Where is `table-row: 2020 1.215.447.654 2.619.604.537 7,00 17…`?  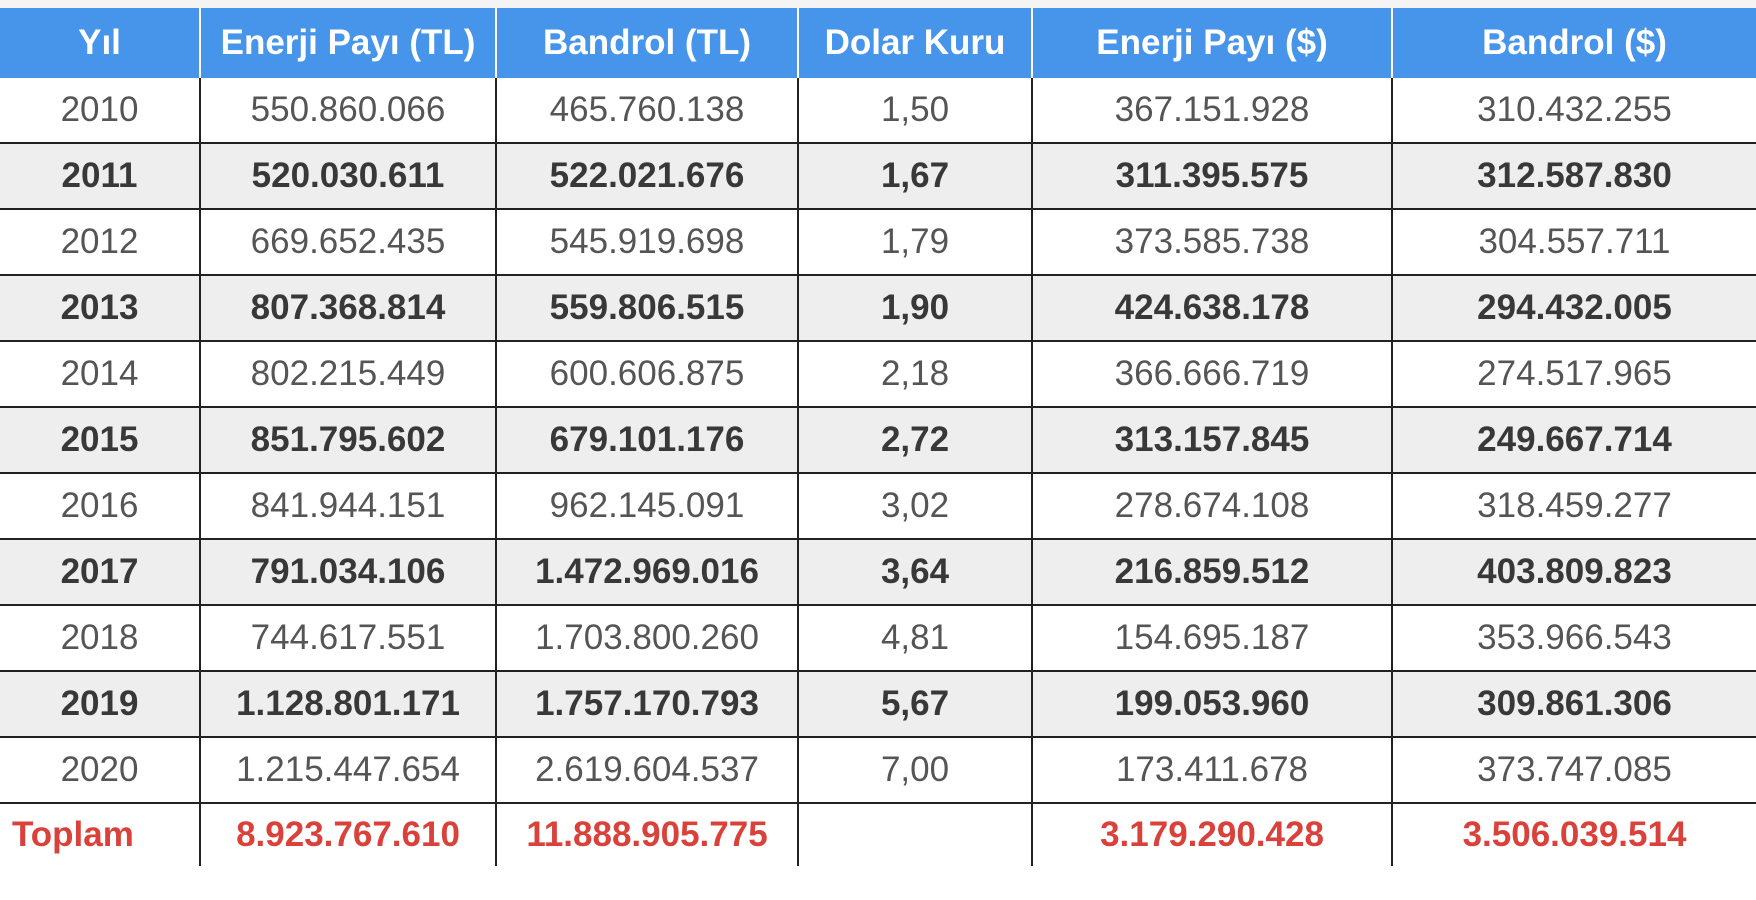 table-row: 2020 1.215.447.654 2.619.604.537 7,00 17… is located at coordinates (878, 770).